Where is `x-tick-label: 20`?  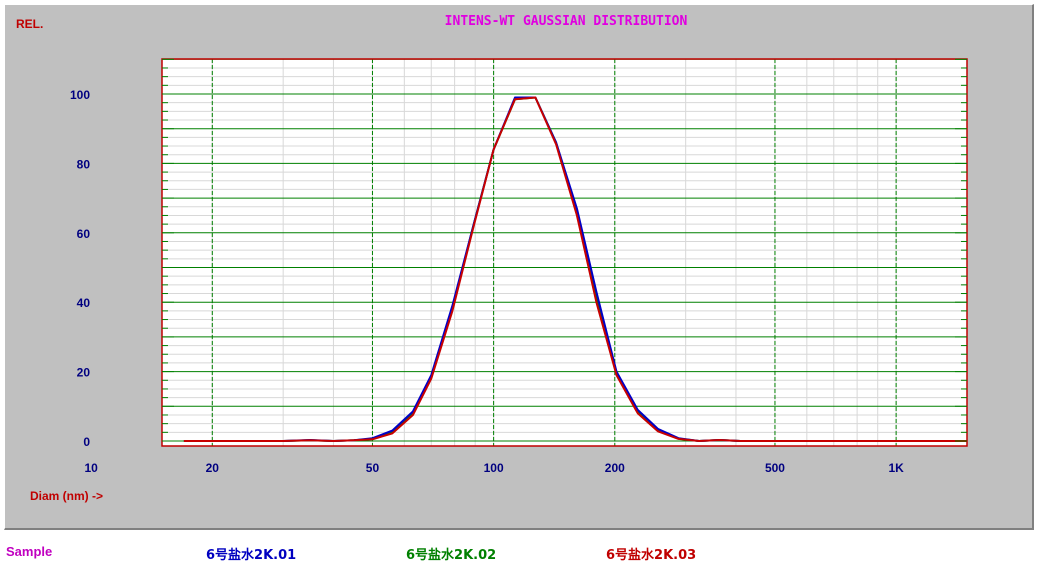
x-tick-label: 20 is located at coordinates (213, 468).